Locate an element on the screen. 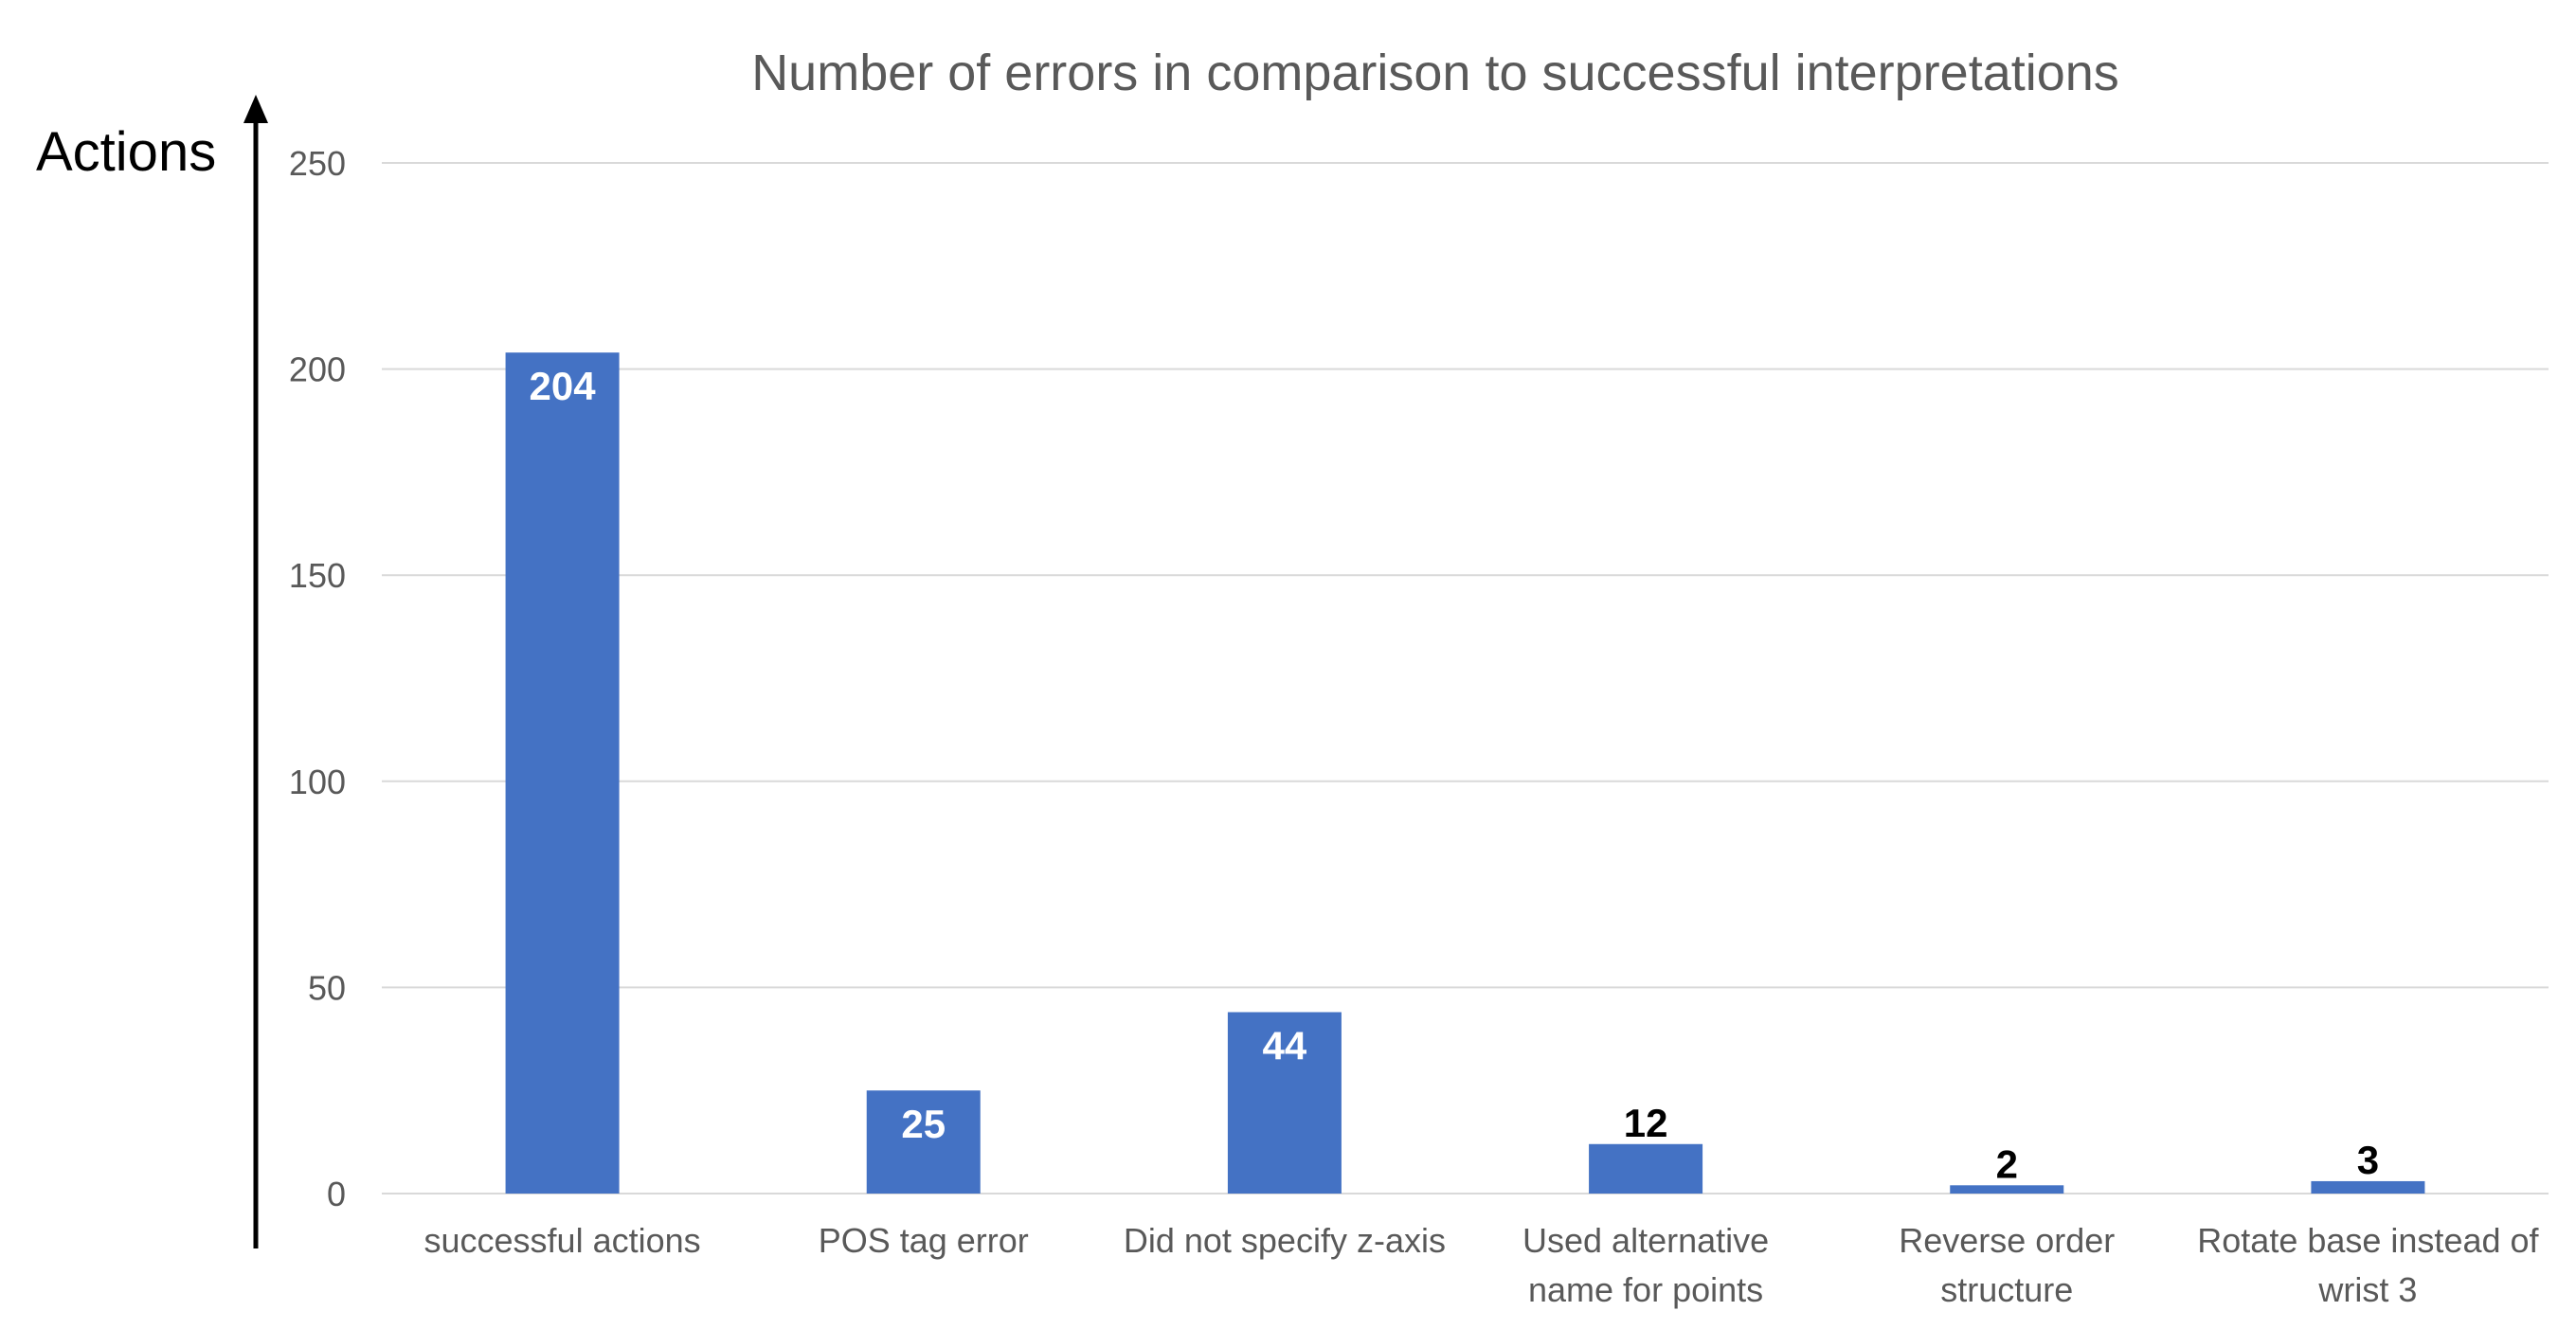 Image resolution: width=2576 pixels, height=1329 pixels. category-label-2-line-1: POS tag error is located at coordinates (924, 1241).